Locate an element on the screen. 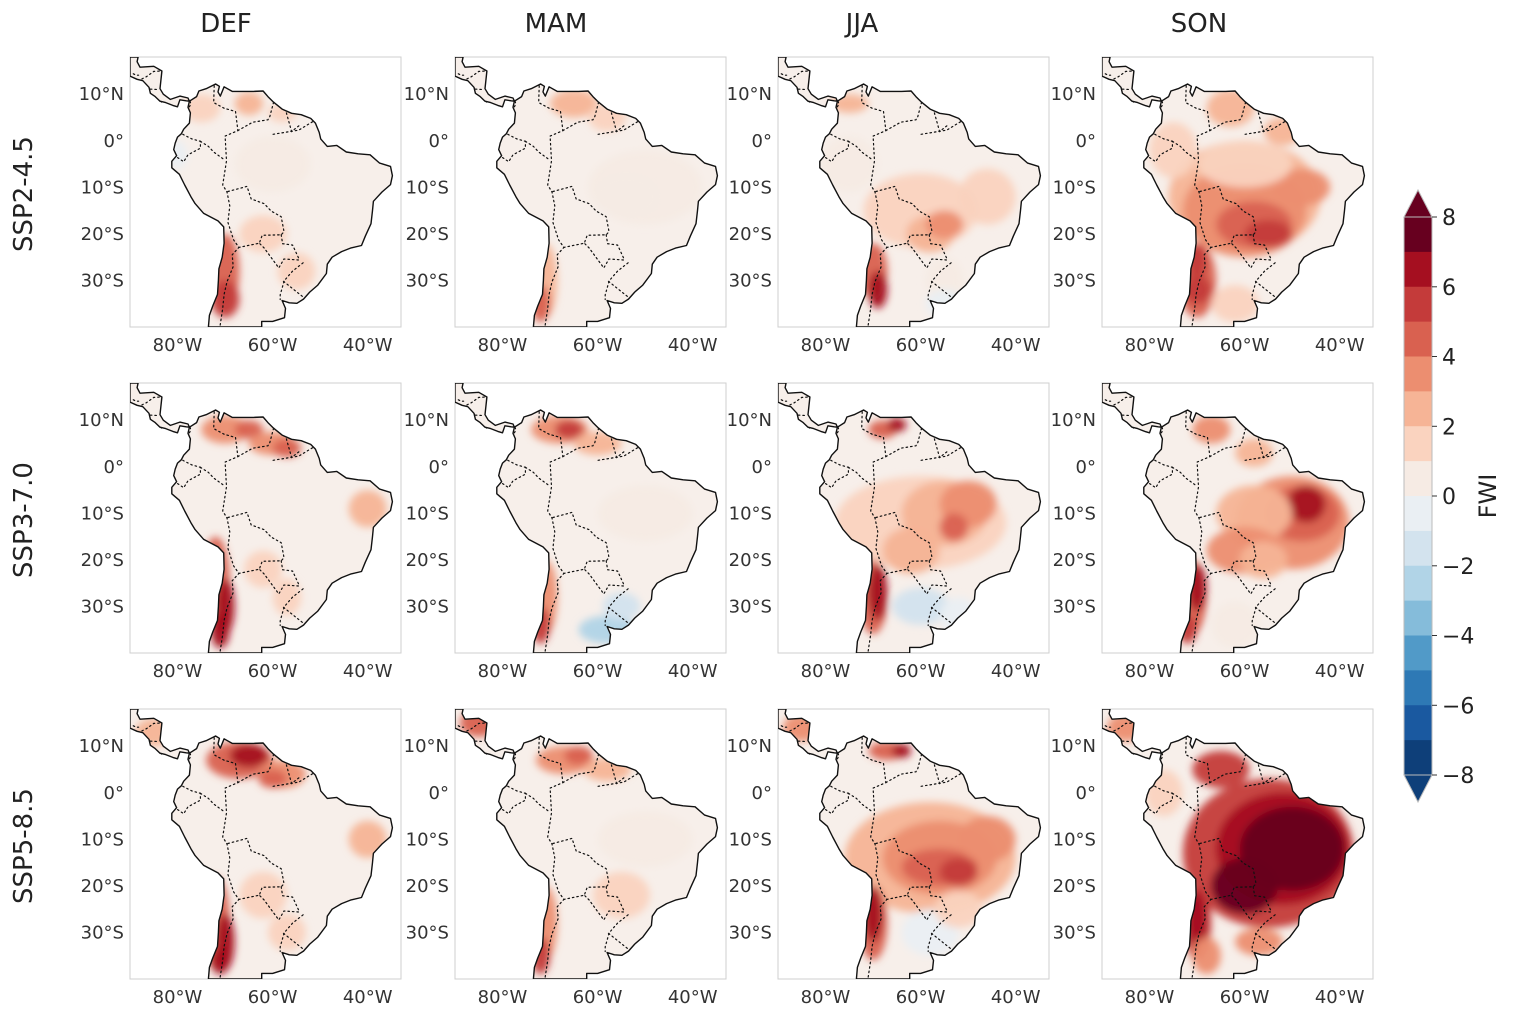 The width and height of the screenshot is (1518, 1016). season-header-jja: JJA is located at coordinates (861, 24).